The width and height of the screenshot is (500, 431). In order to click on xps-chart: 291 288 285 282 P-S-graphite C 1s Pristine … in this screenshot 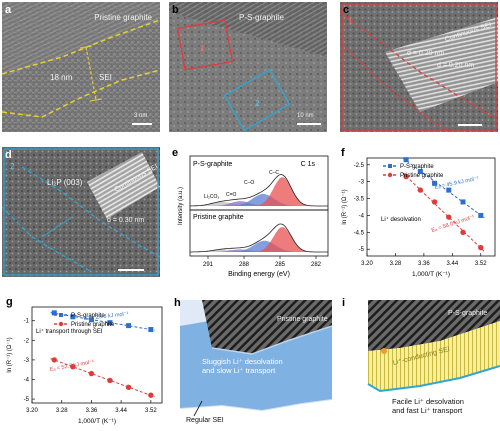, I will do `click(253, 216)`.